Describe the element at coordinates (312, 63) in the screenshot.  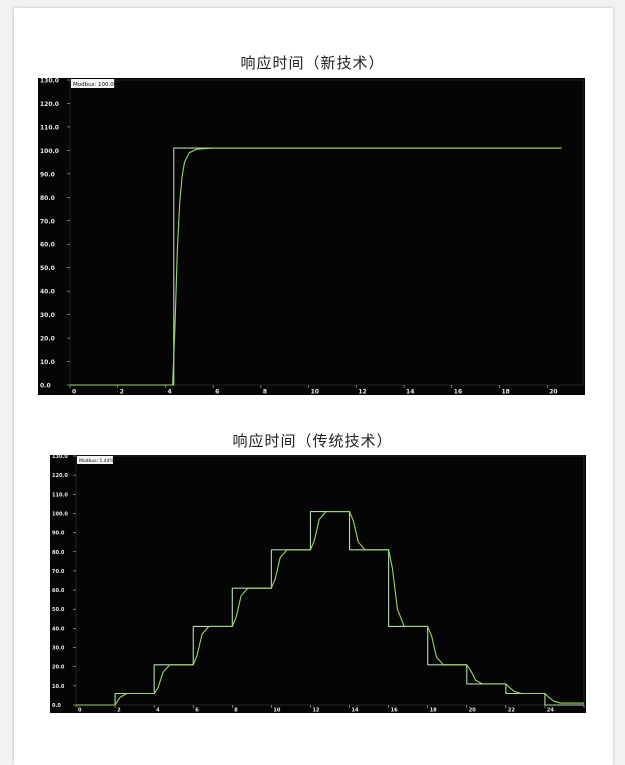
I see `chart-title-new-tech: 响应时间（新技术）` at that location.